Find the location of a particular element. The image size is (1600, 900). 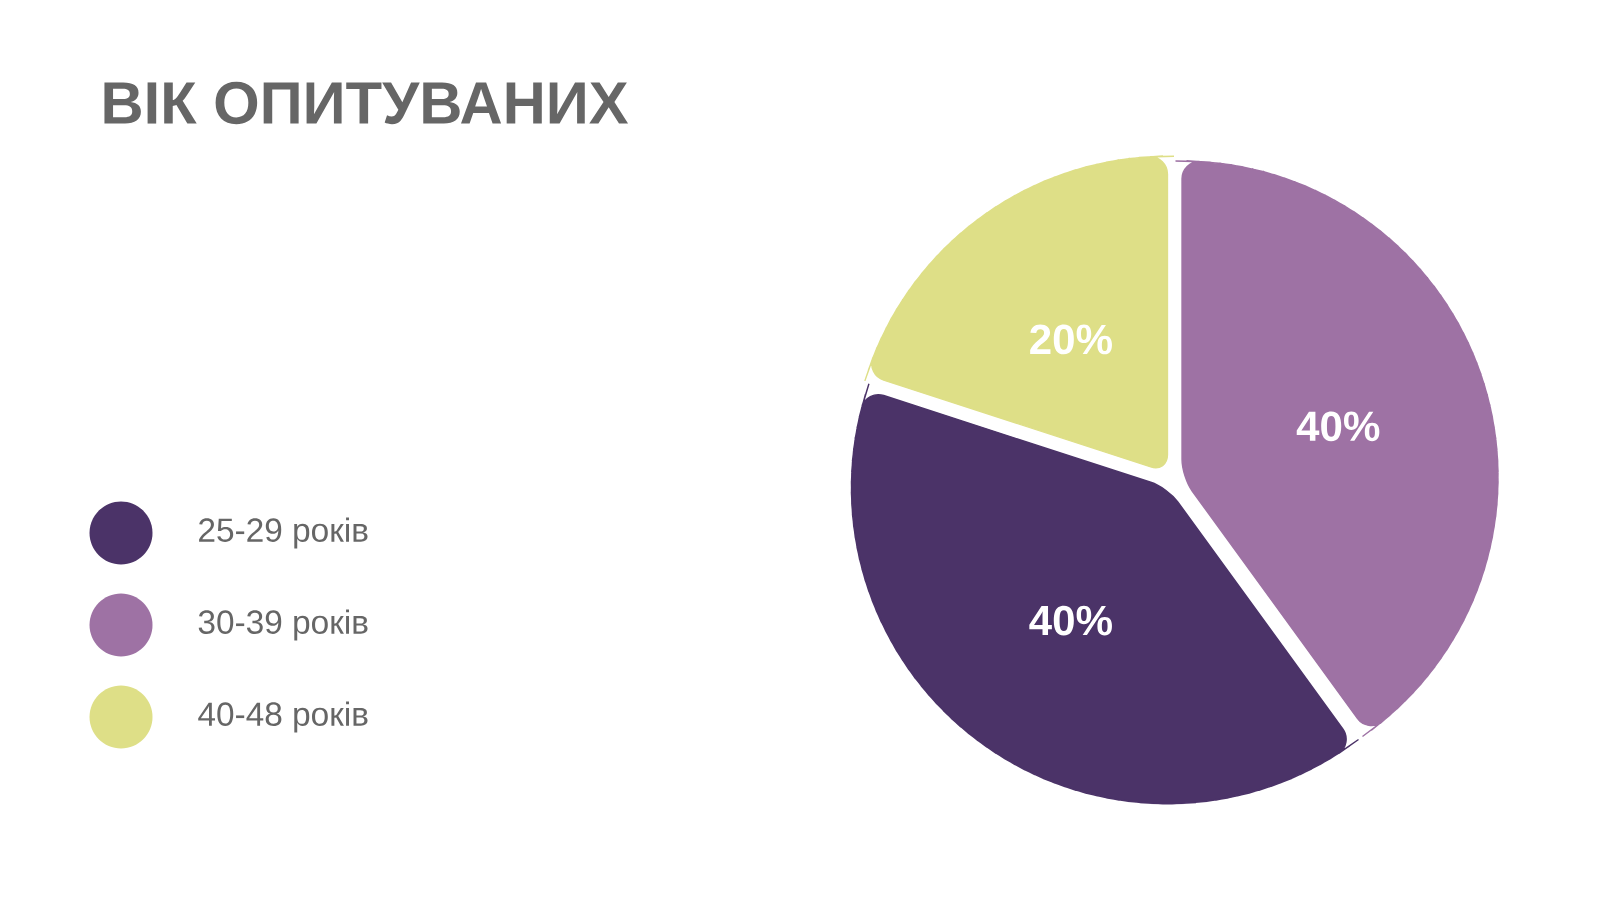

legend-label: 40-48 років is located at coordinates (283, 717).